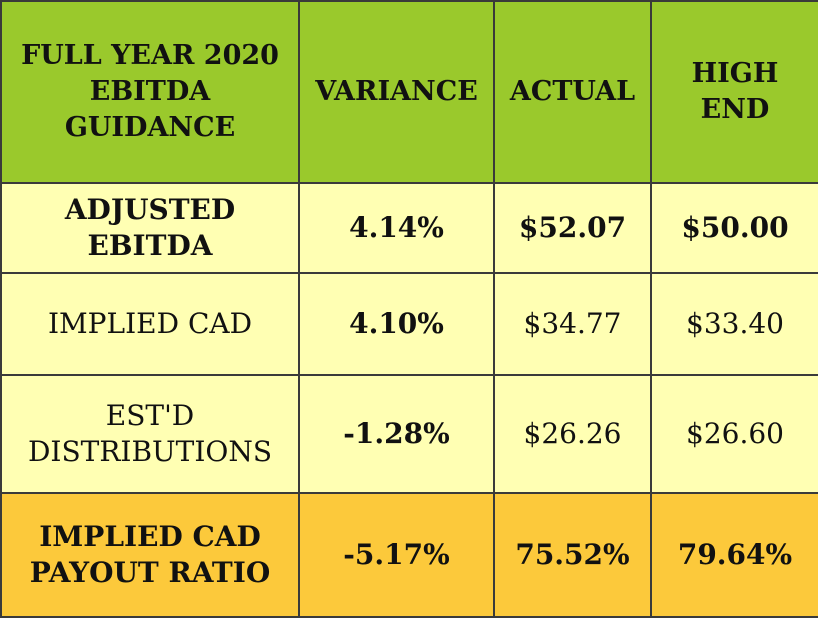 This screenshot has height=618, width=818. I want to click on actual-cell: $52.07, so click(572, 228).